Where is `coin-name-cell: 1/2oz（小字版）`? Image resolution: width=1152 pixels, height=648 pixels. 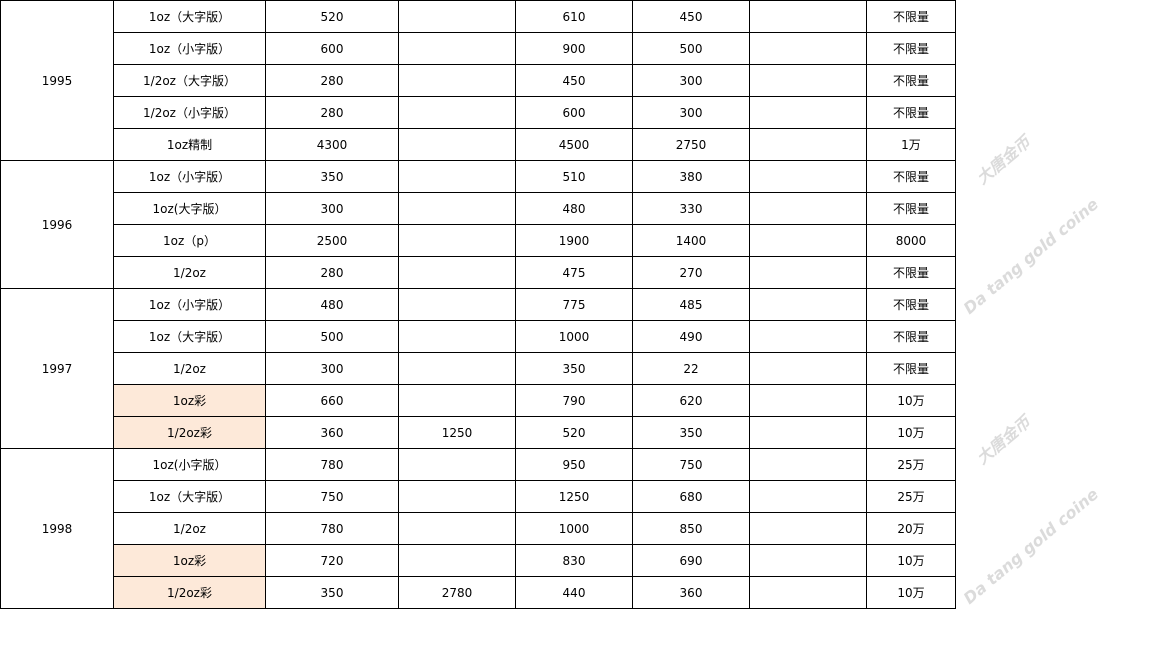 coin-name-cell: 1/2oz（小字版） is located at coordinates (189, 112).